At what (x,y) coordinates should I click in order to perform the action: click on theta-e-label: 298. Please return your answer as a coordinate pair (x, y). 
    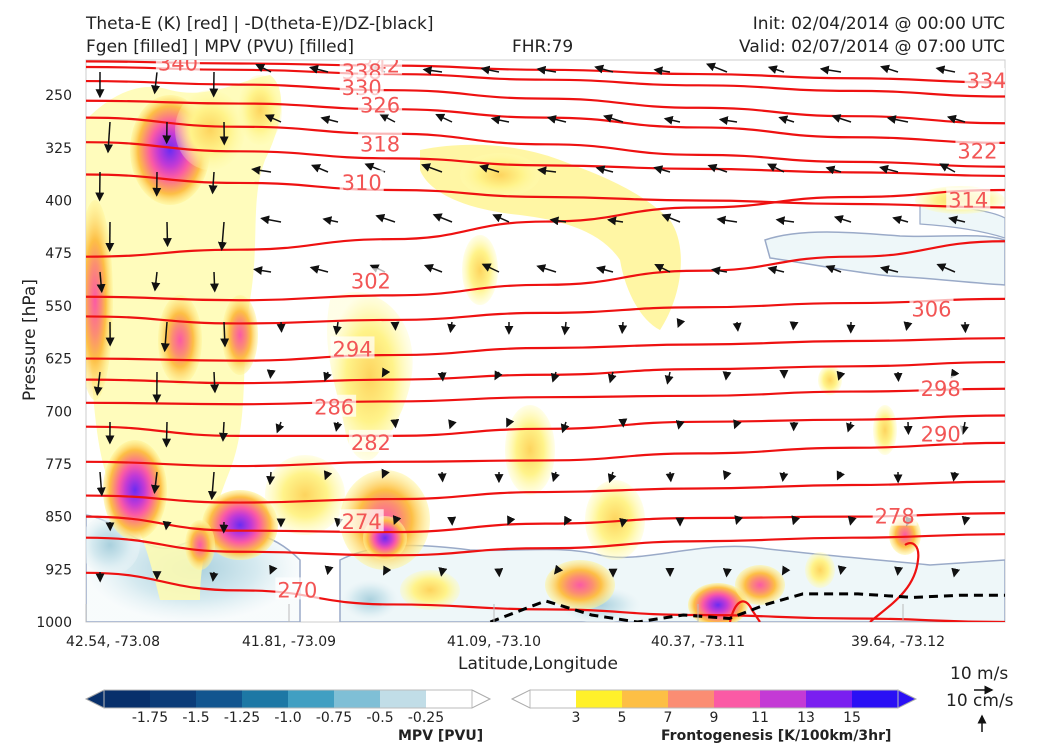
    Looking at the image, I should click on (941, 389).